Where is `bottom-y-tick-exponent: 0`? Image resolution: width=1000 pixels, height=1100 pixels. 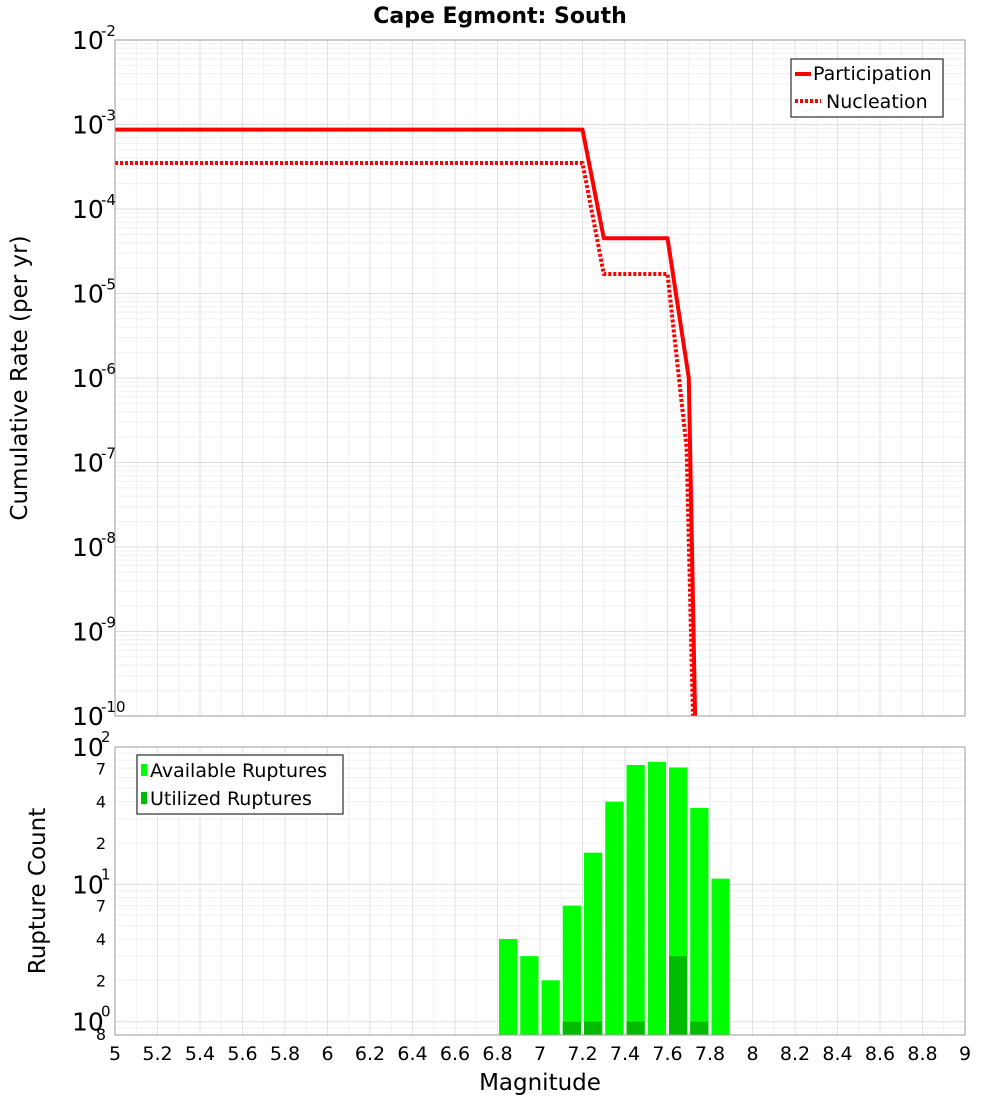 bottom-y-tick-exponent: 0 is located at coordinates (106, 1012).